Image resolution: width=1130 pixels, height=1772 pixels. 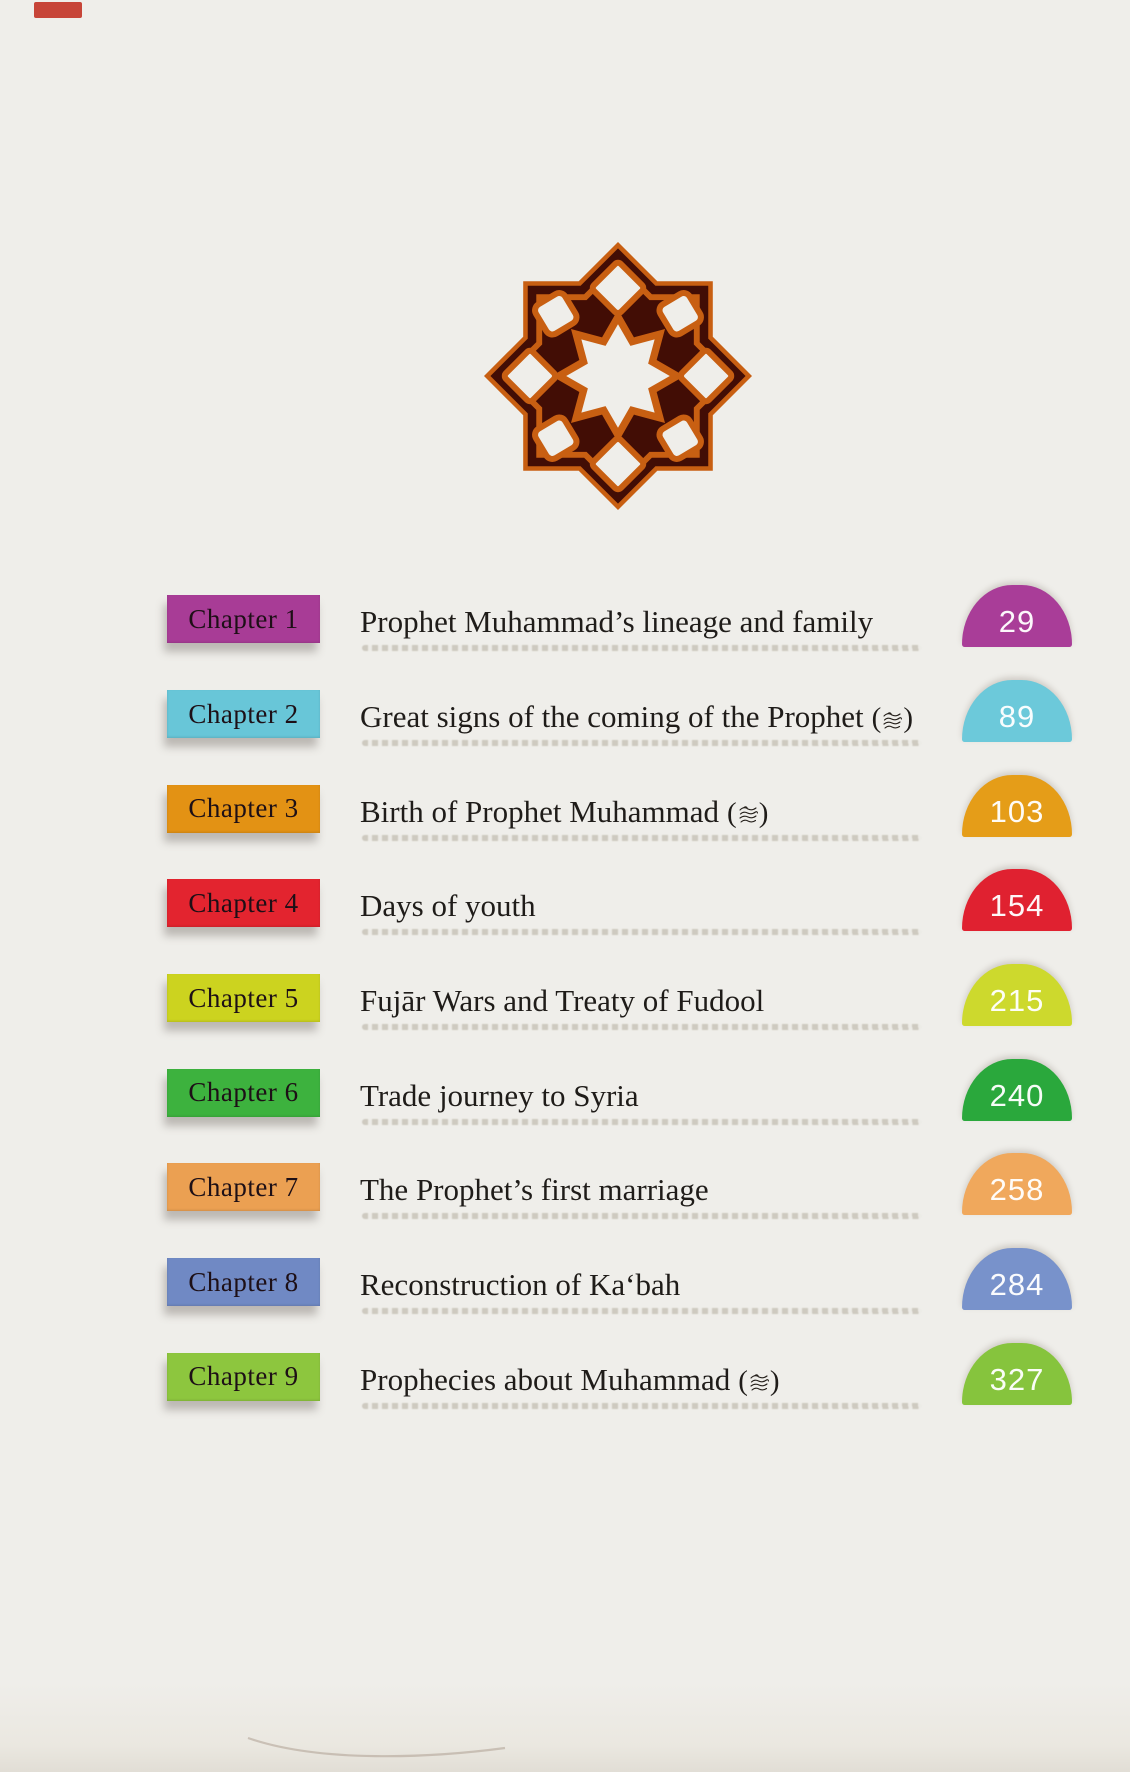 I want to click on chapter-label: Chapter 6, so click(x=243, y=1092).